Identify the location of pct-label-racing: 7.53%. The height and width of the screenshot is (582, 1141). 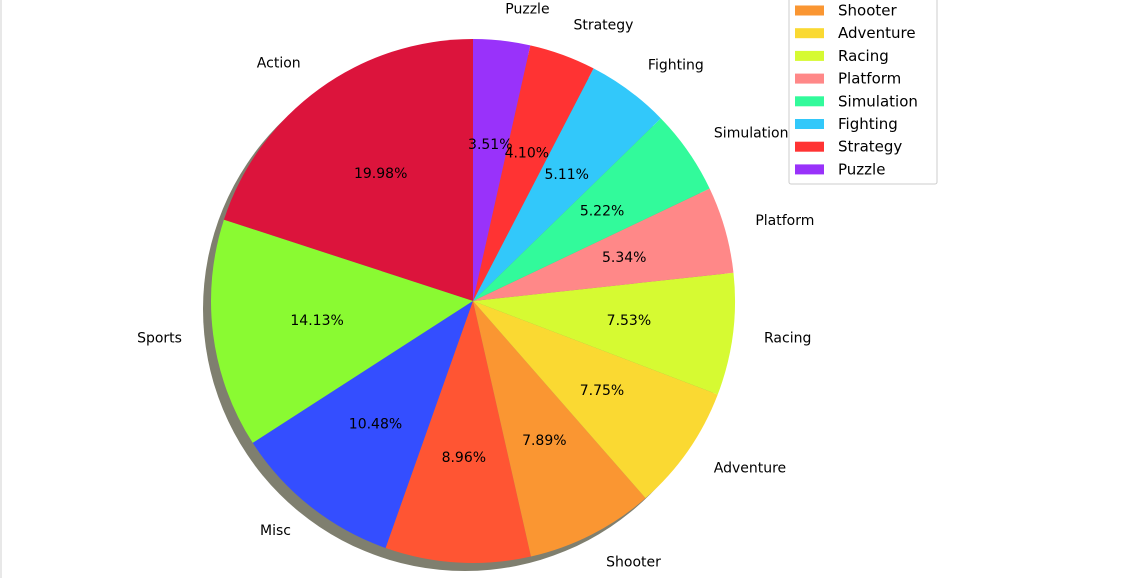
(629, 321).